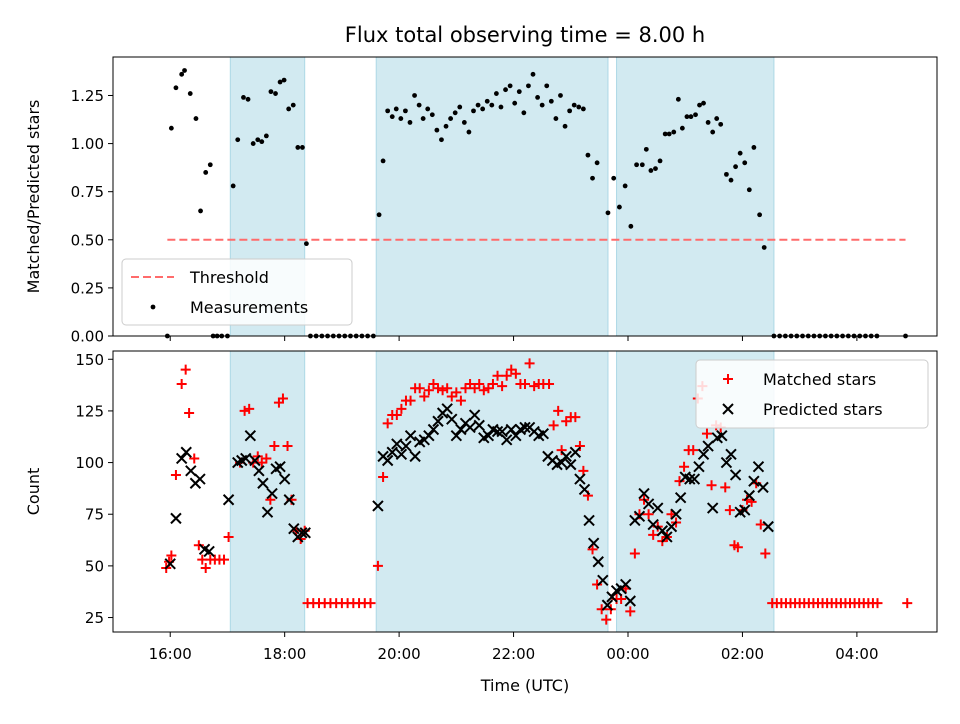 This screenshot has width=960, height=724. What do you see at coordinates (87, 192) in the screenshot?
I see `y-tick-label: 0.75` at bounding box center [87, 192].